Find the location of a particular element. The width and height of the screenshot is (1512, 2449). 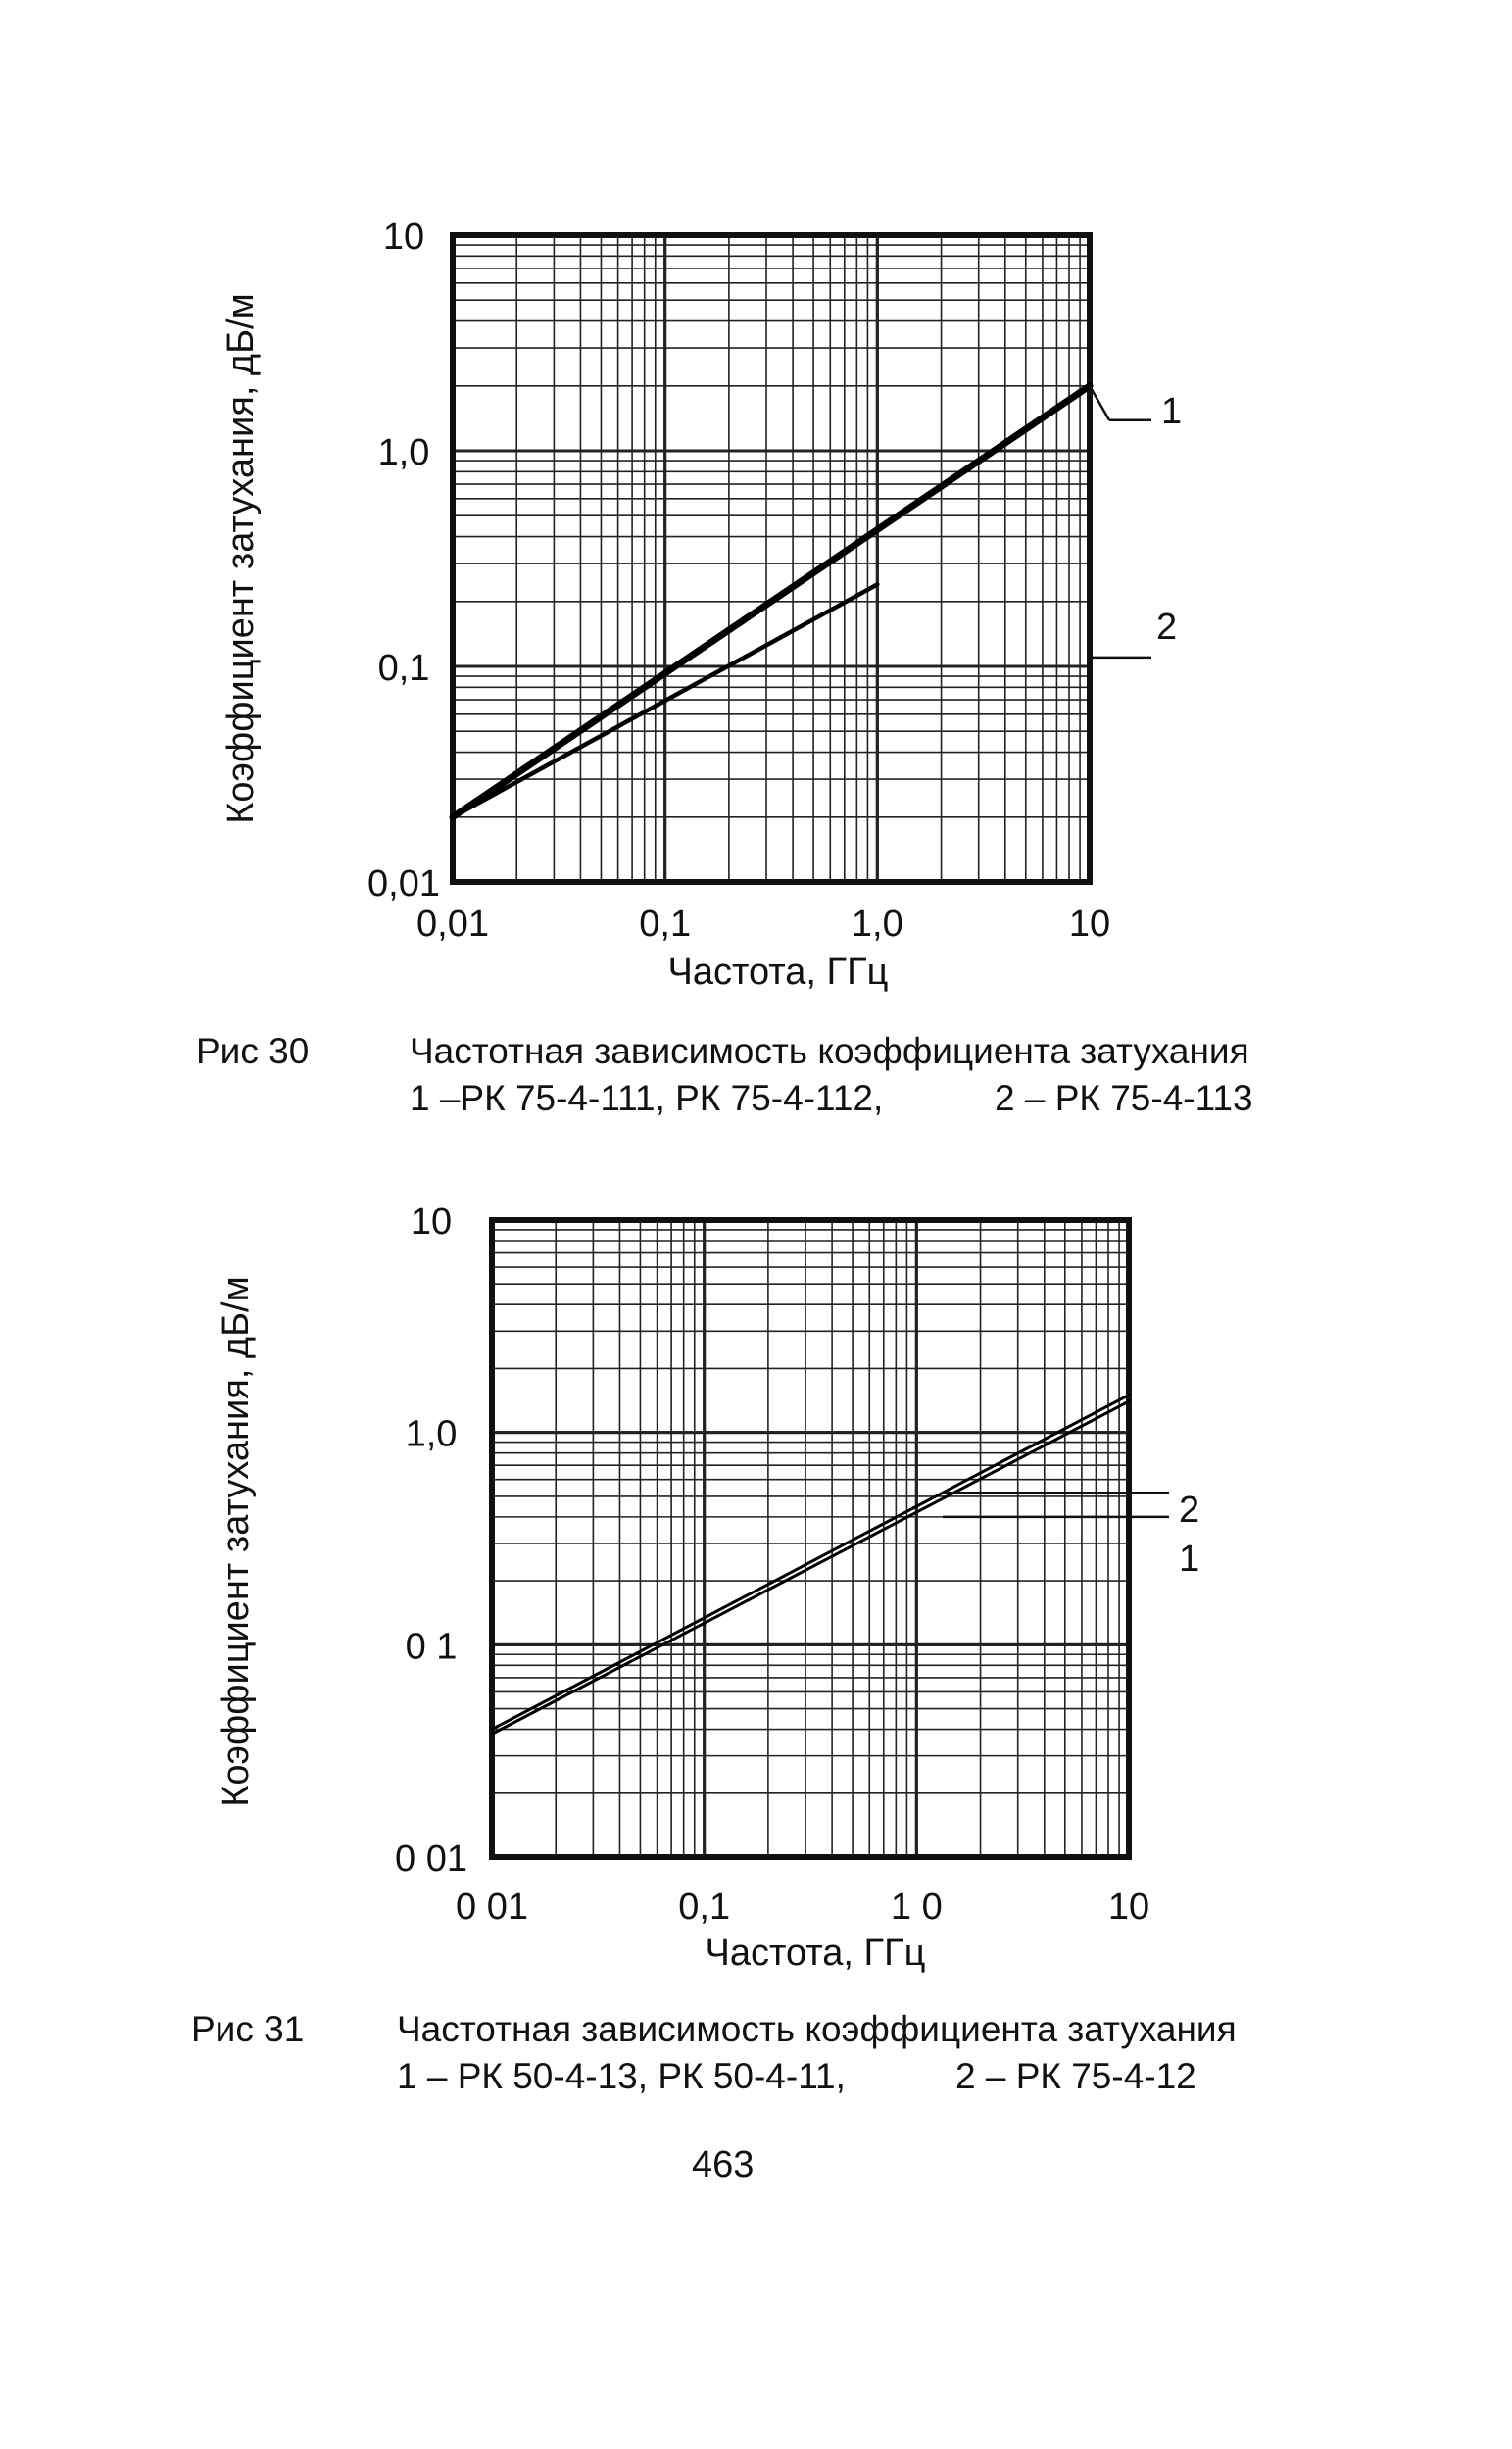

y-tick-label: 0 1 is located at coordinates (432, 1646).